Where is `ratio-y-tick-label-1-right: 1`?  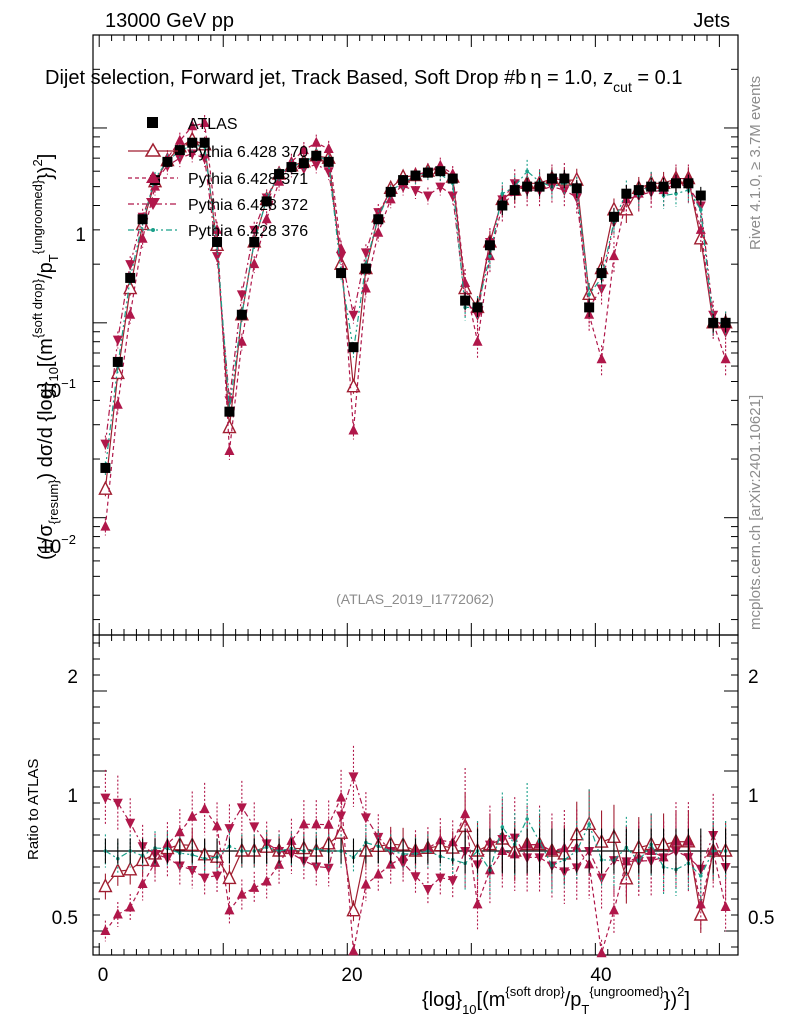
ratio-y-tick-label-1-right: 1 is located at coordinates (753, 796).